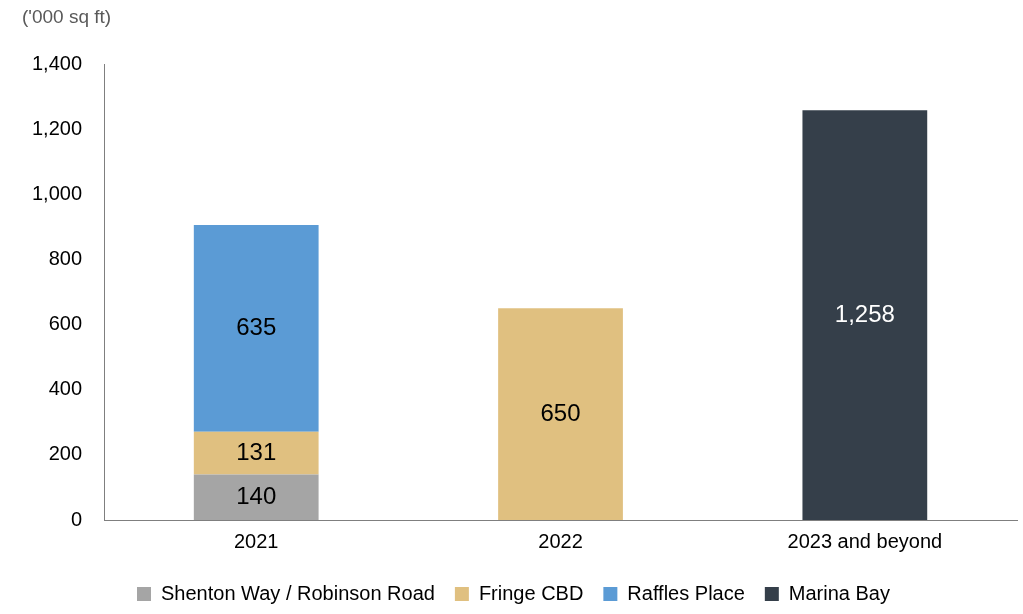  Describe the element at coordinates (76, 518) in the screenshot. I see `y-tick-label: 0` at that location.